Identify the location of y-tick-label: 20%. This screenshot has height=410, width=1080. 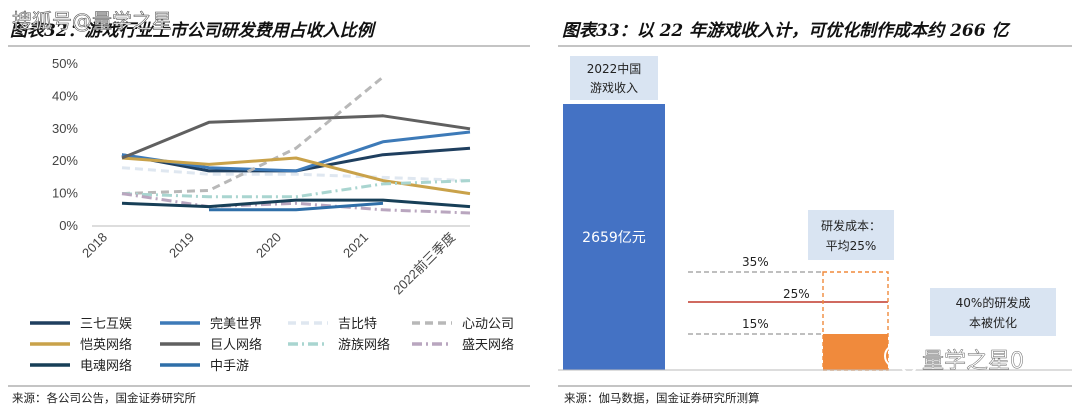
(65, 160).